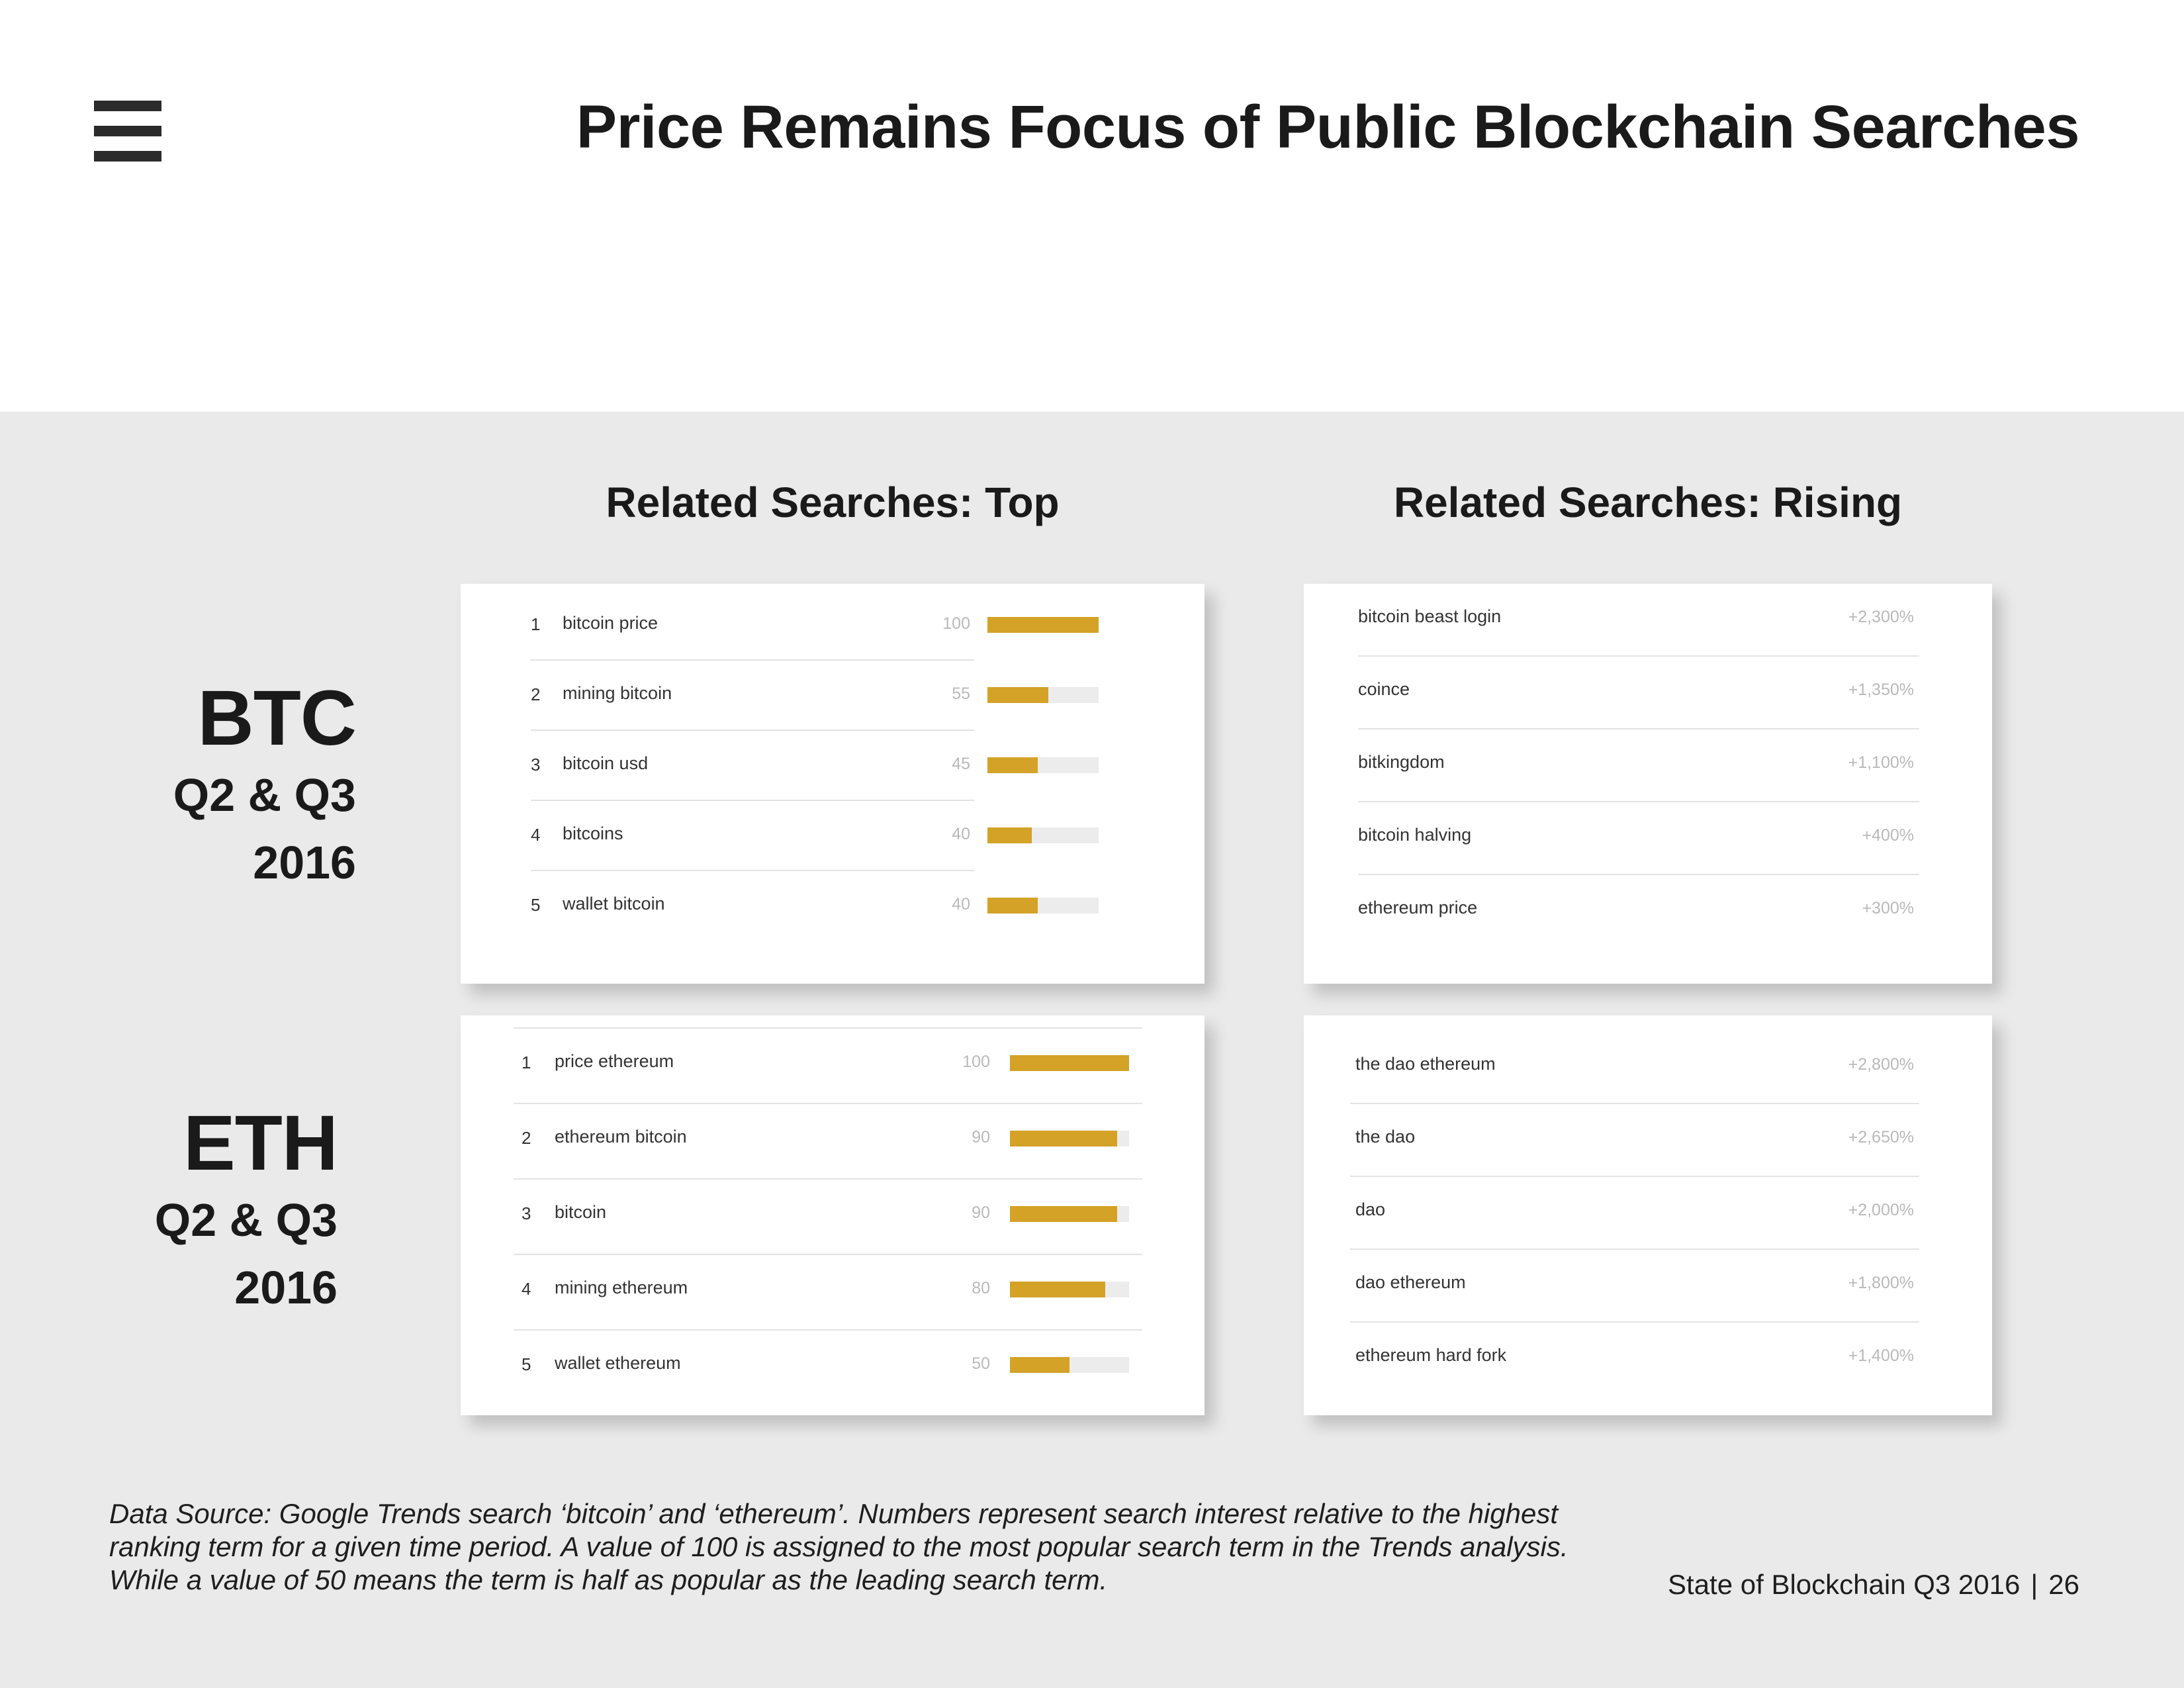 The width and height of the screenshot is (2184, 1688). I want to click on rank-number: 2, so click(536, 694).